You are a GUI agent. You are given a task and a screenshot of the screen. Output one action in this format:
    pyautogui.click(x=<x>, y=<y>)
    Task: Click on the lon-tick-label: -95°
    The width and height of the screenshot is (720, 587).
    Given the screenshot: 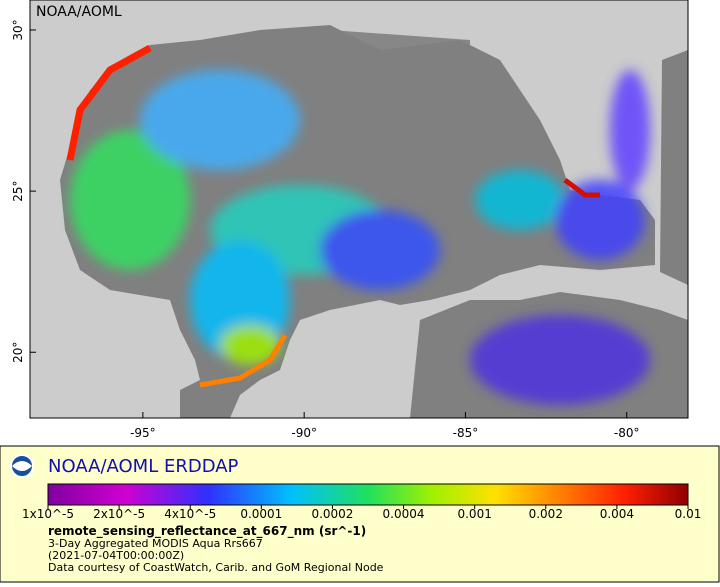 What is the action you would take?
    pyautogui.click(x=143, y=433)
    